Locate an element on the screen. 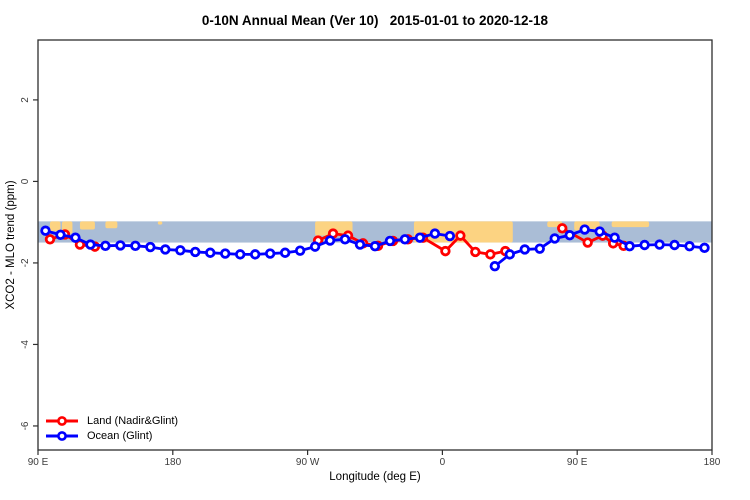 The image size is (750, 500). legend-label-land: Land (Nadir&Glint) is located at coordinates (133, 420).